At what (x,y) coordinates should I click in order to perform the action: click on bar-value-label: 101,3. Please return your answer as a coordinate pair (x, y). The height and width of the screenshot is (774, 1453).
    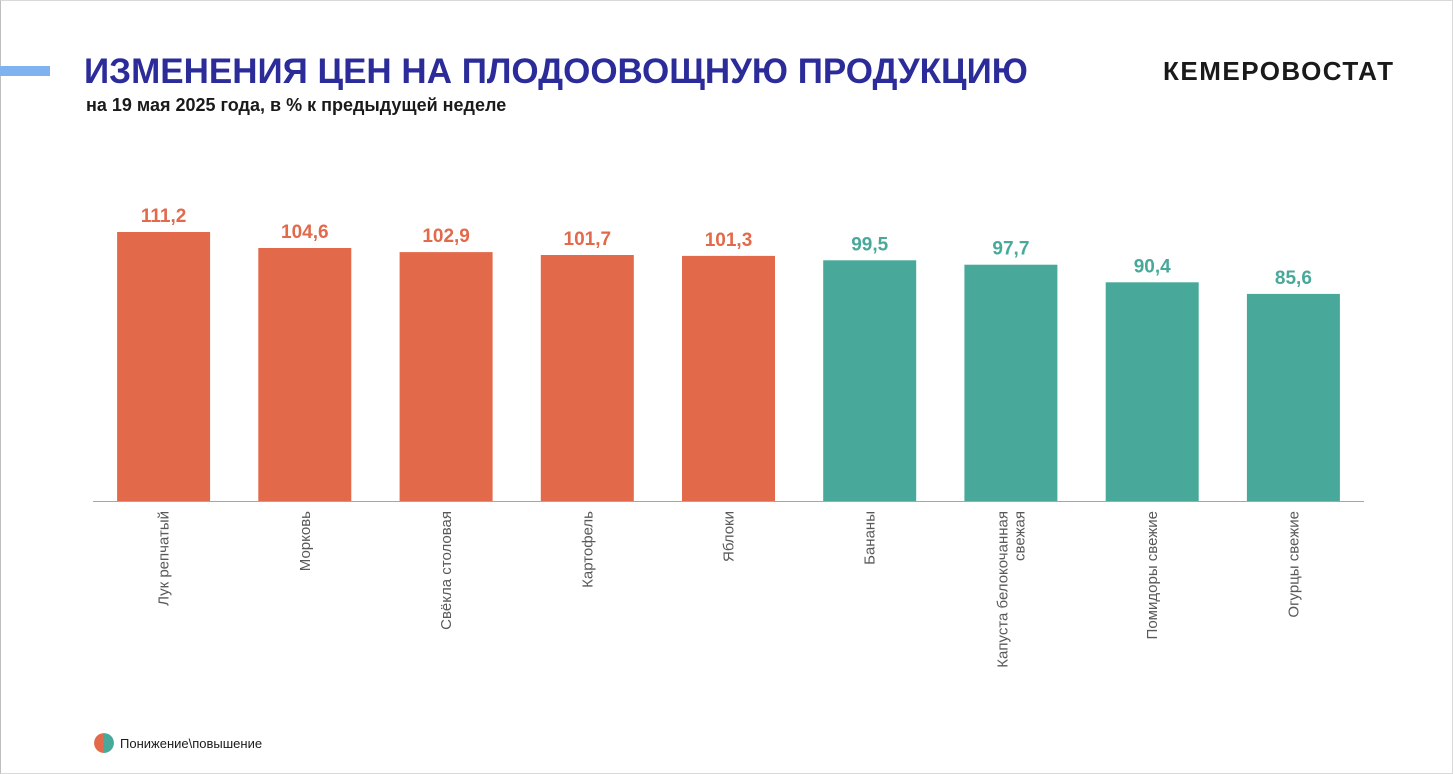
    Looking at the image, I should click on (729, 240).